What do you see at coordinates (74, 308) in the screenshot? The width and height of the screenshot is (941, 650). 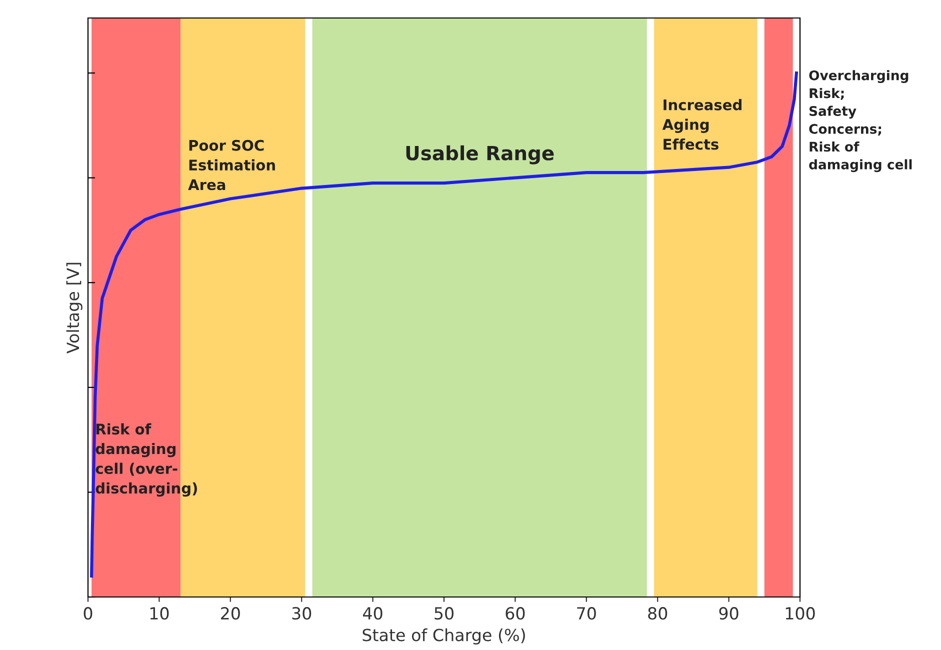 I see `y-axis-title: Voltage [V]` at bounding box center [74, 308].